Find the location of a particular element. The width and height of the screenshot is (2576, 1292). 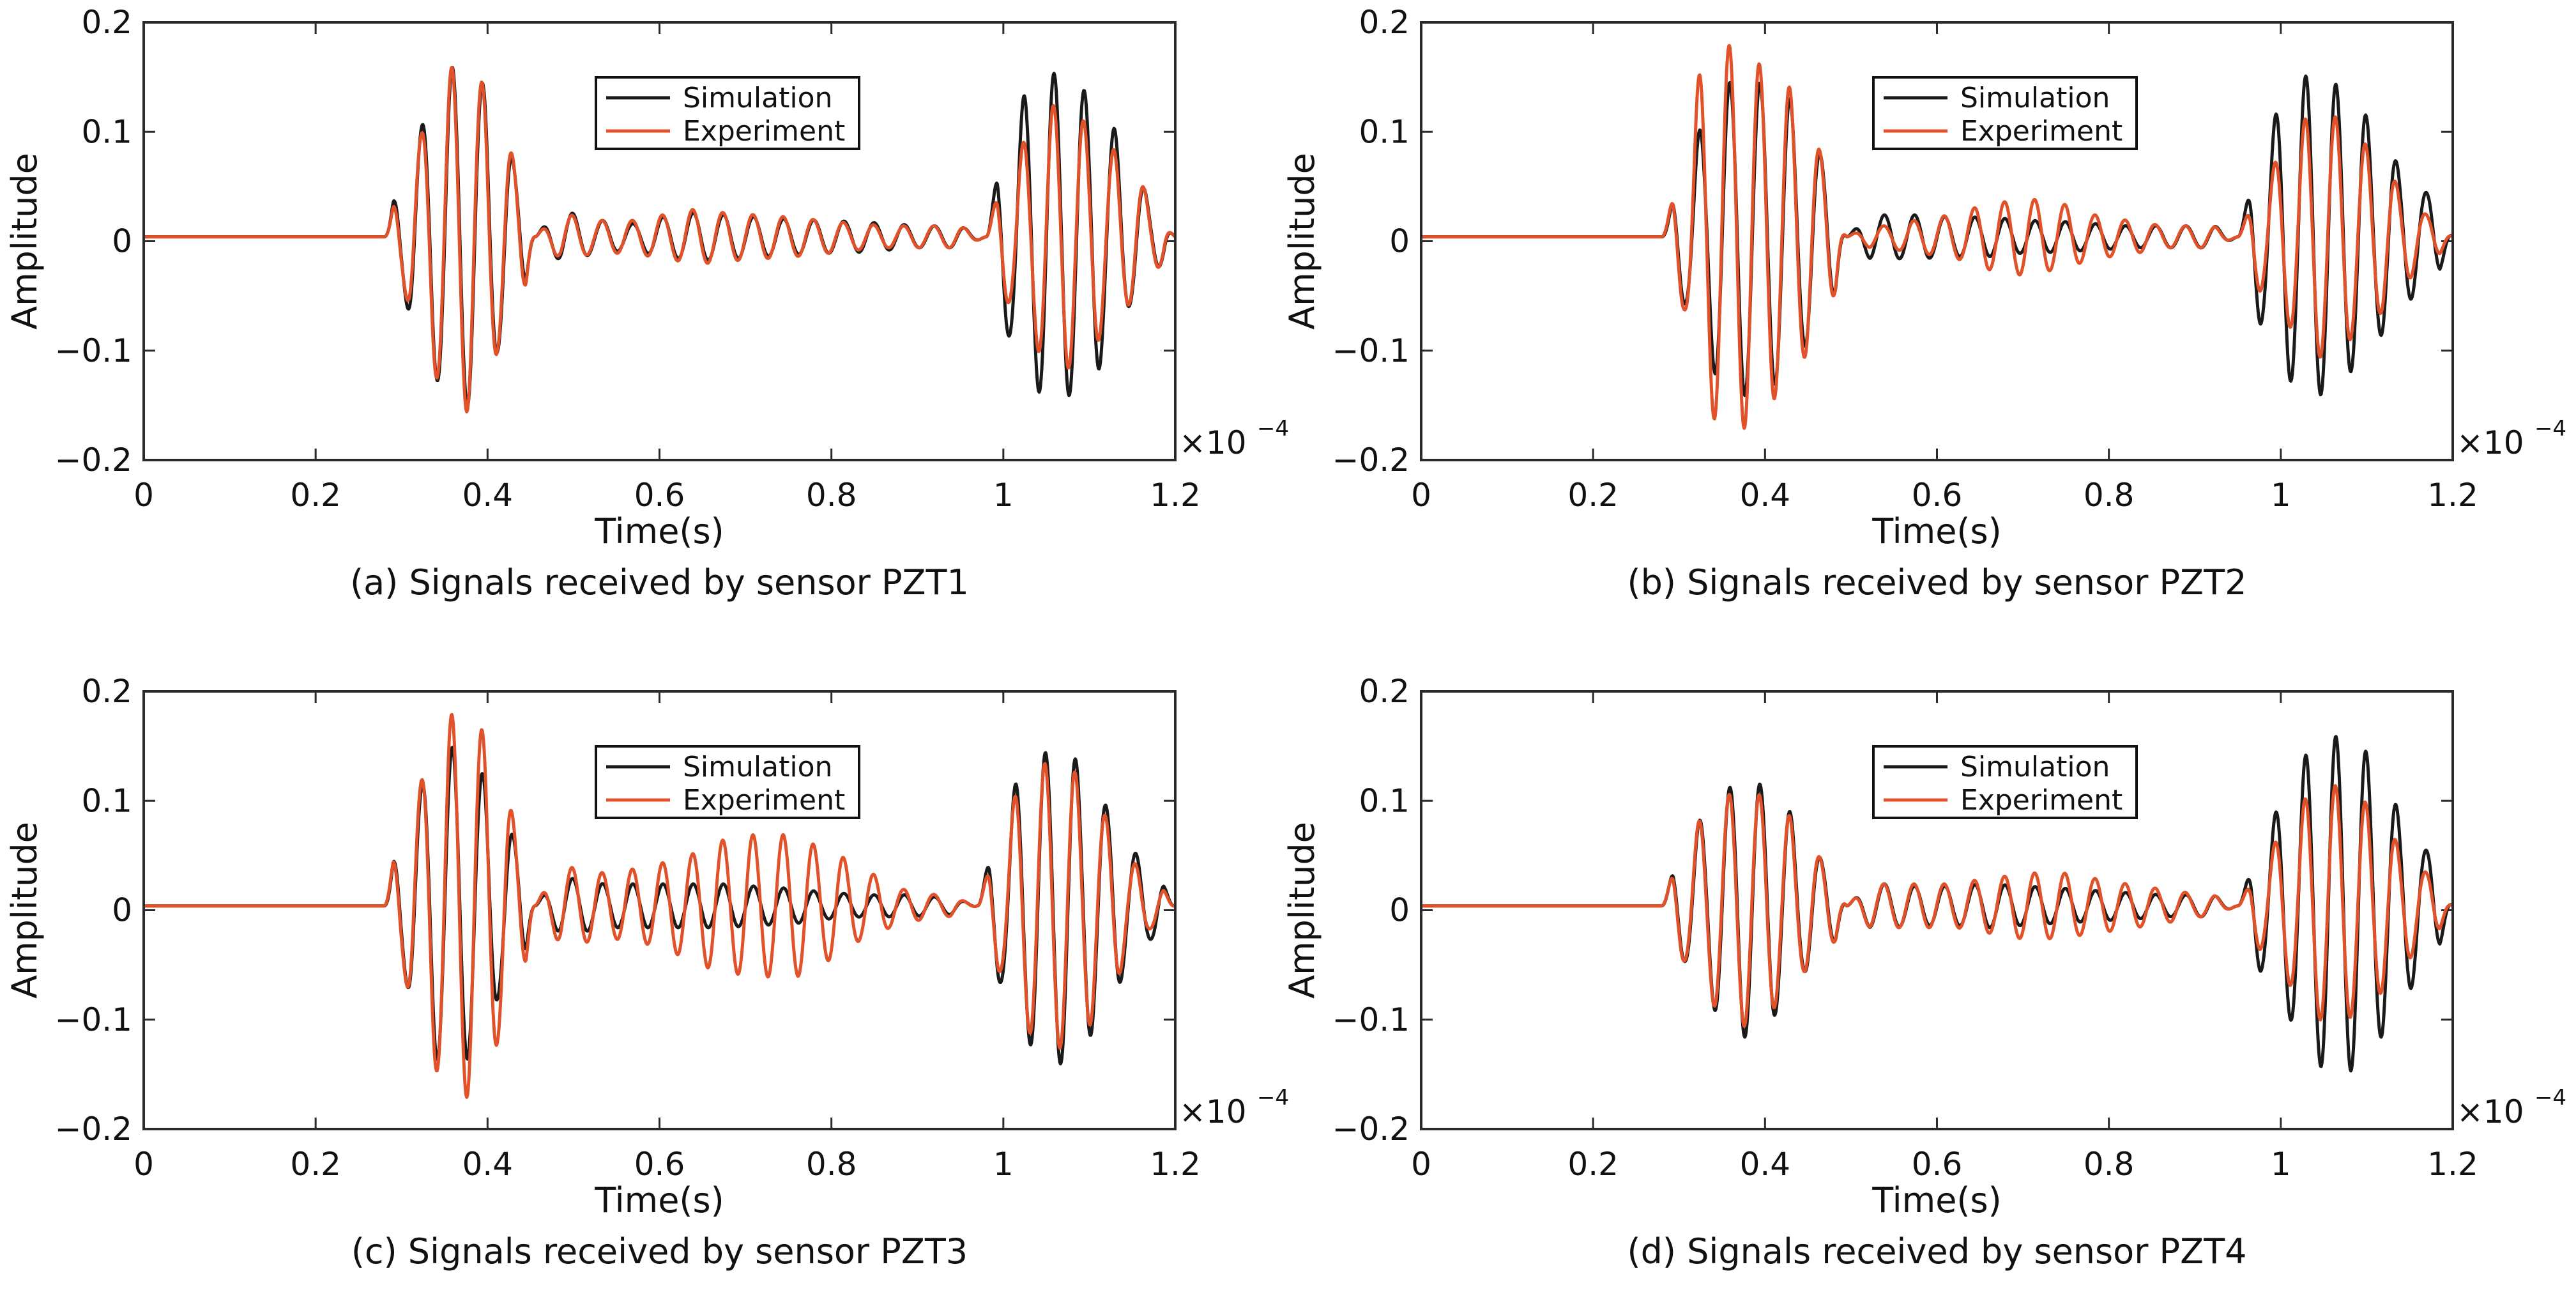

panel-caption: (b) Signals received by sensor PZT2 is located at coordinates (1937, 582).